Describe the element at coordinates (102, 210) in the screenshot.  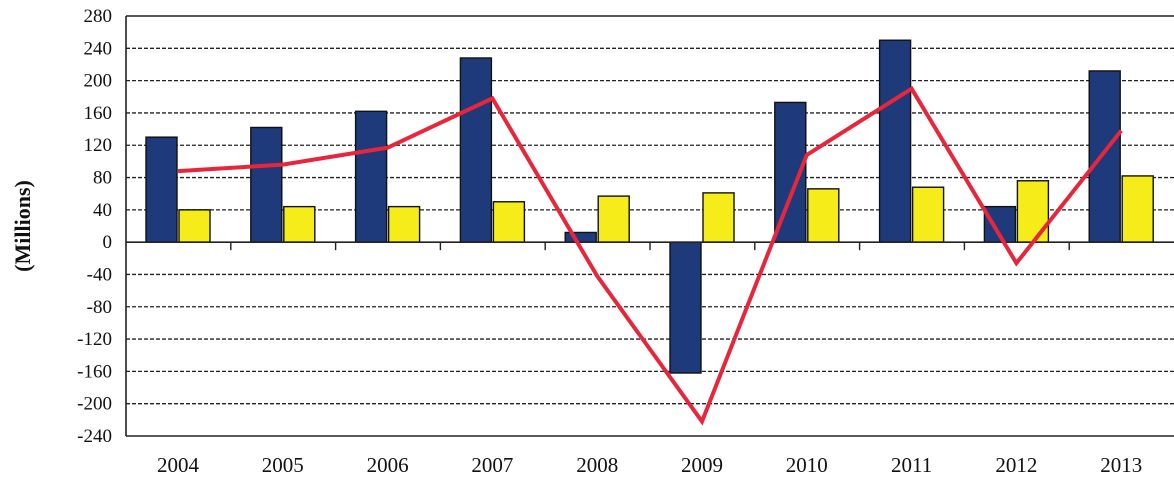
I see `y-tick-label: 40` at that location.